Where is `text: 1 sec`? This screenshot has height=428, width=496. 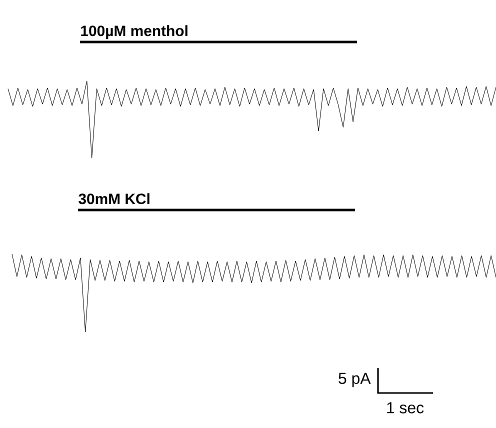
text: 1 sec is located at coordinates (405, 408).